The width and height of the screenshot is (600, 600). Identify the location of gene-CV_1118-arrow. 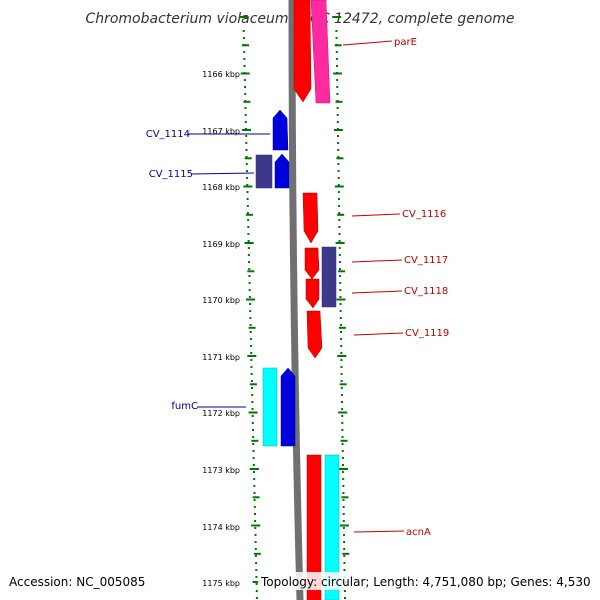
(312, 293).